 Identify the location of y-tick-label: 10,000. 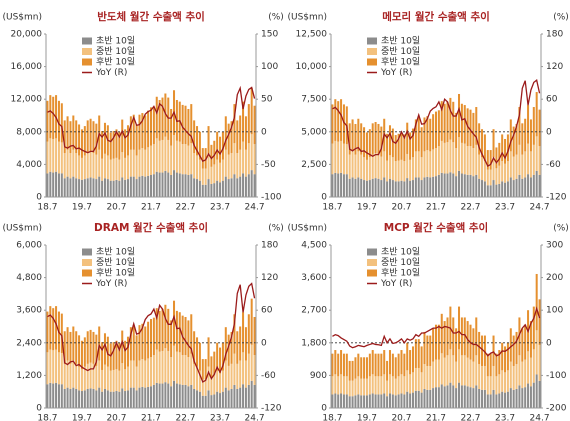
(312, 67).